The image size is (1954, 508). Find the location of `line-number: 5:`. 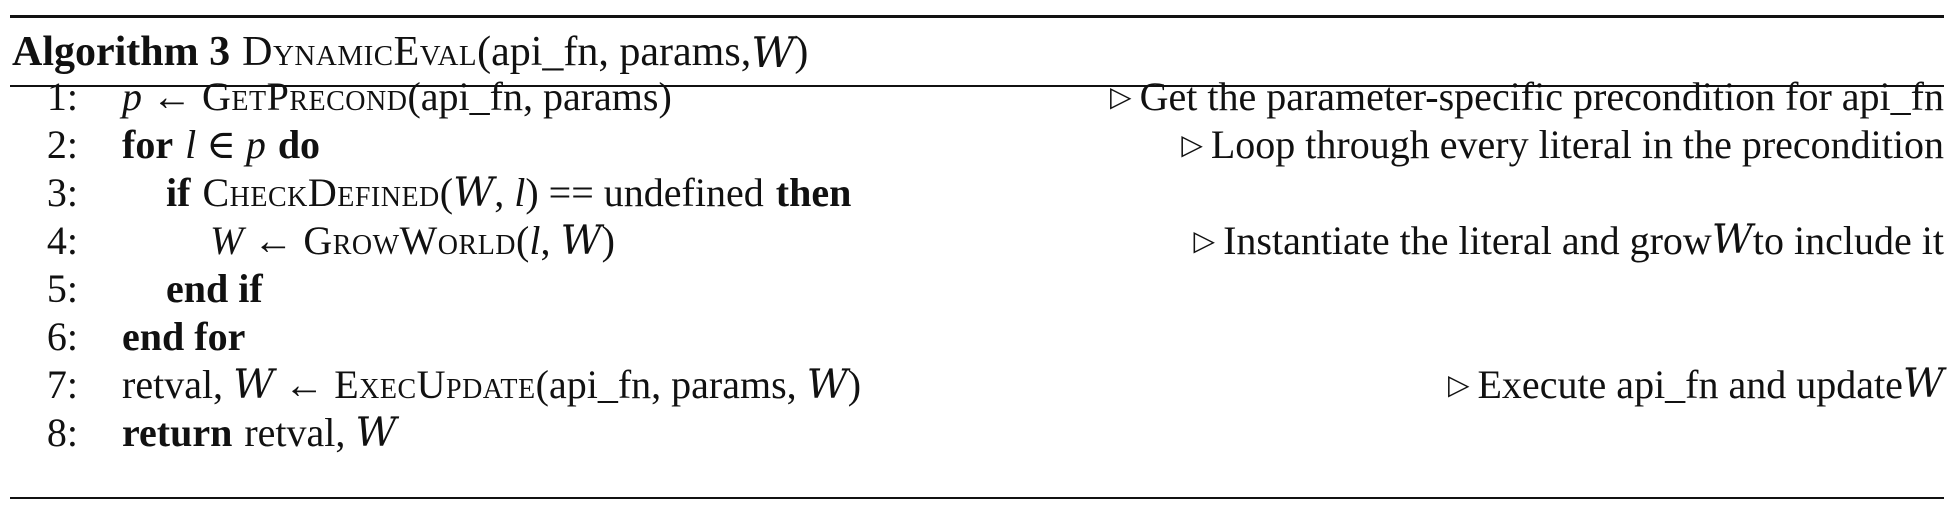

line-number: 5: is located at coordinates (62, 288).